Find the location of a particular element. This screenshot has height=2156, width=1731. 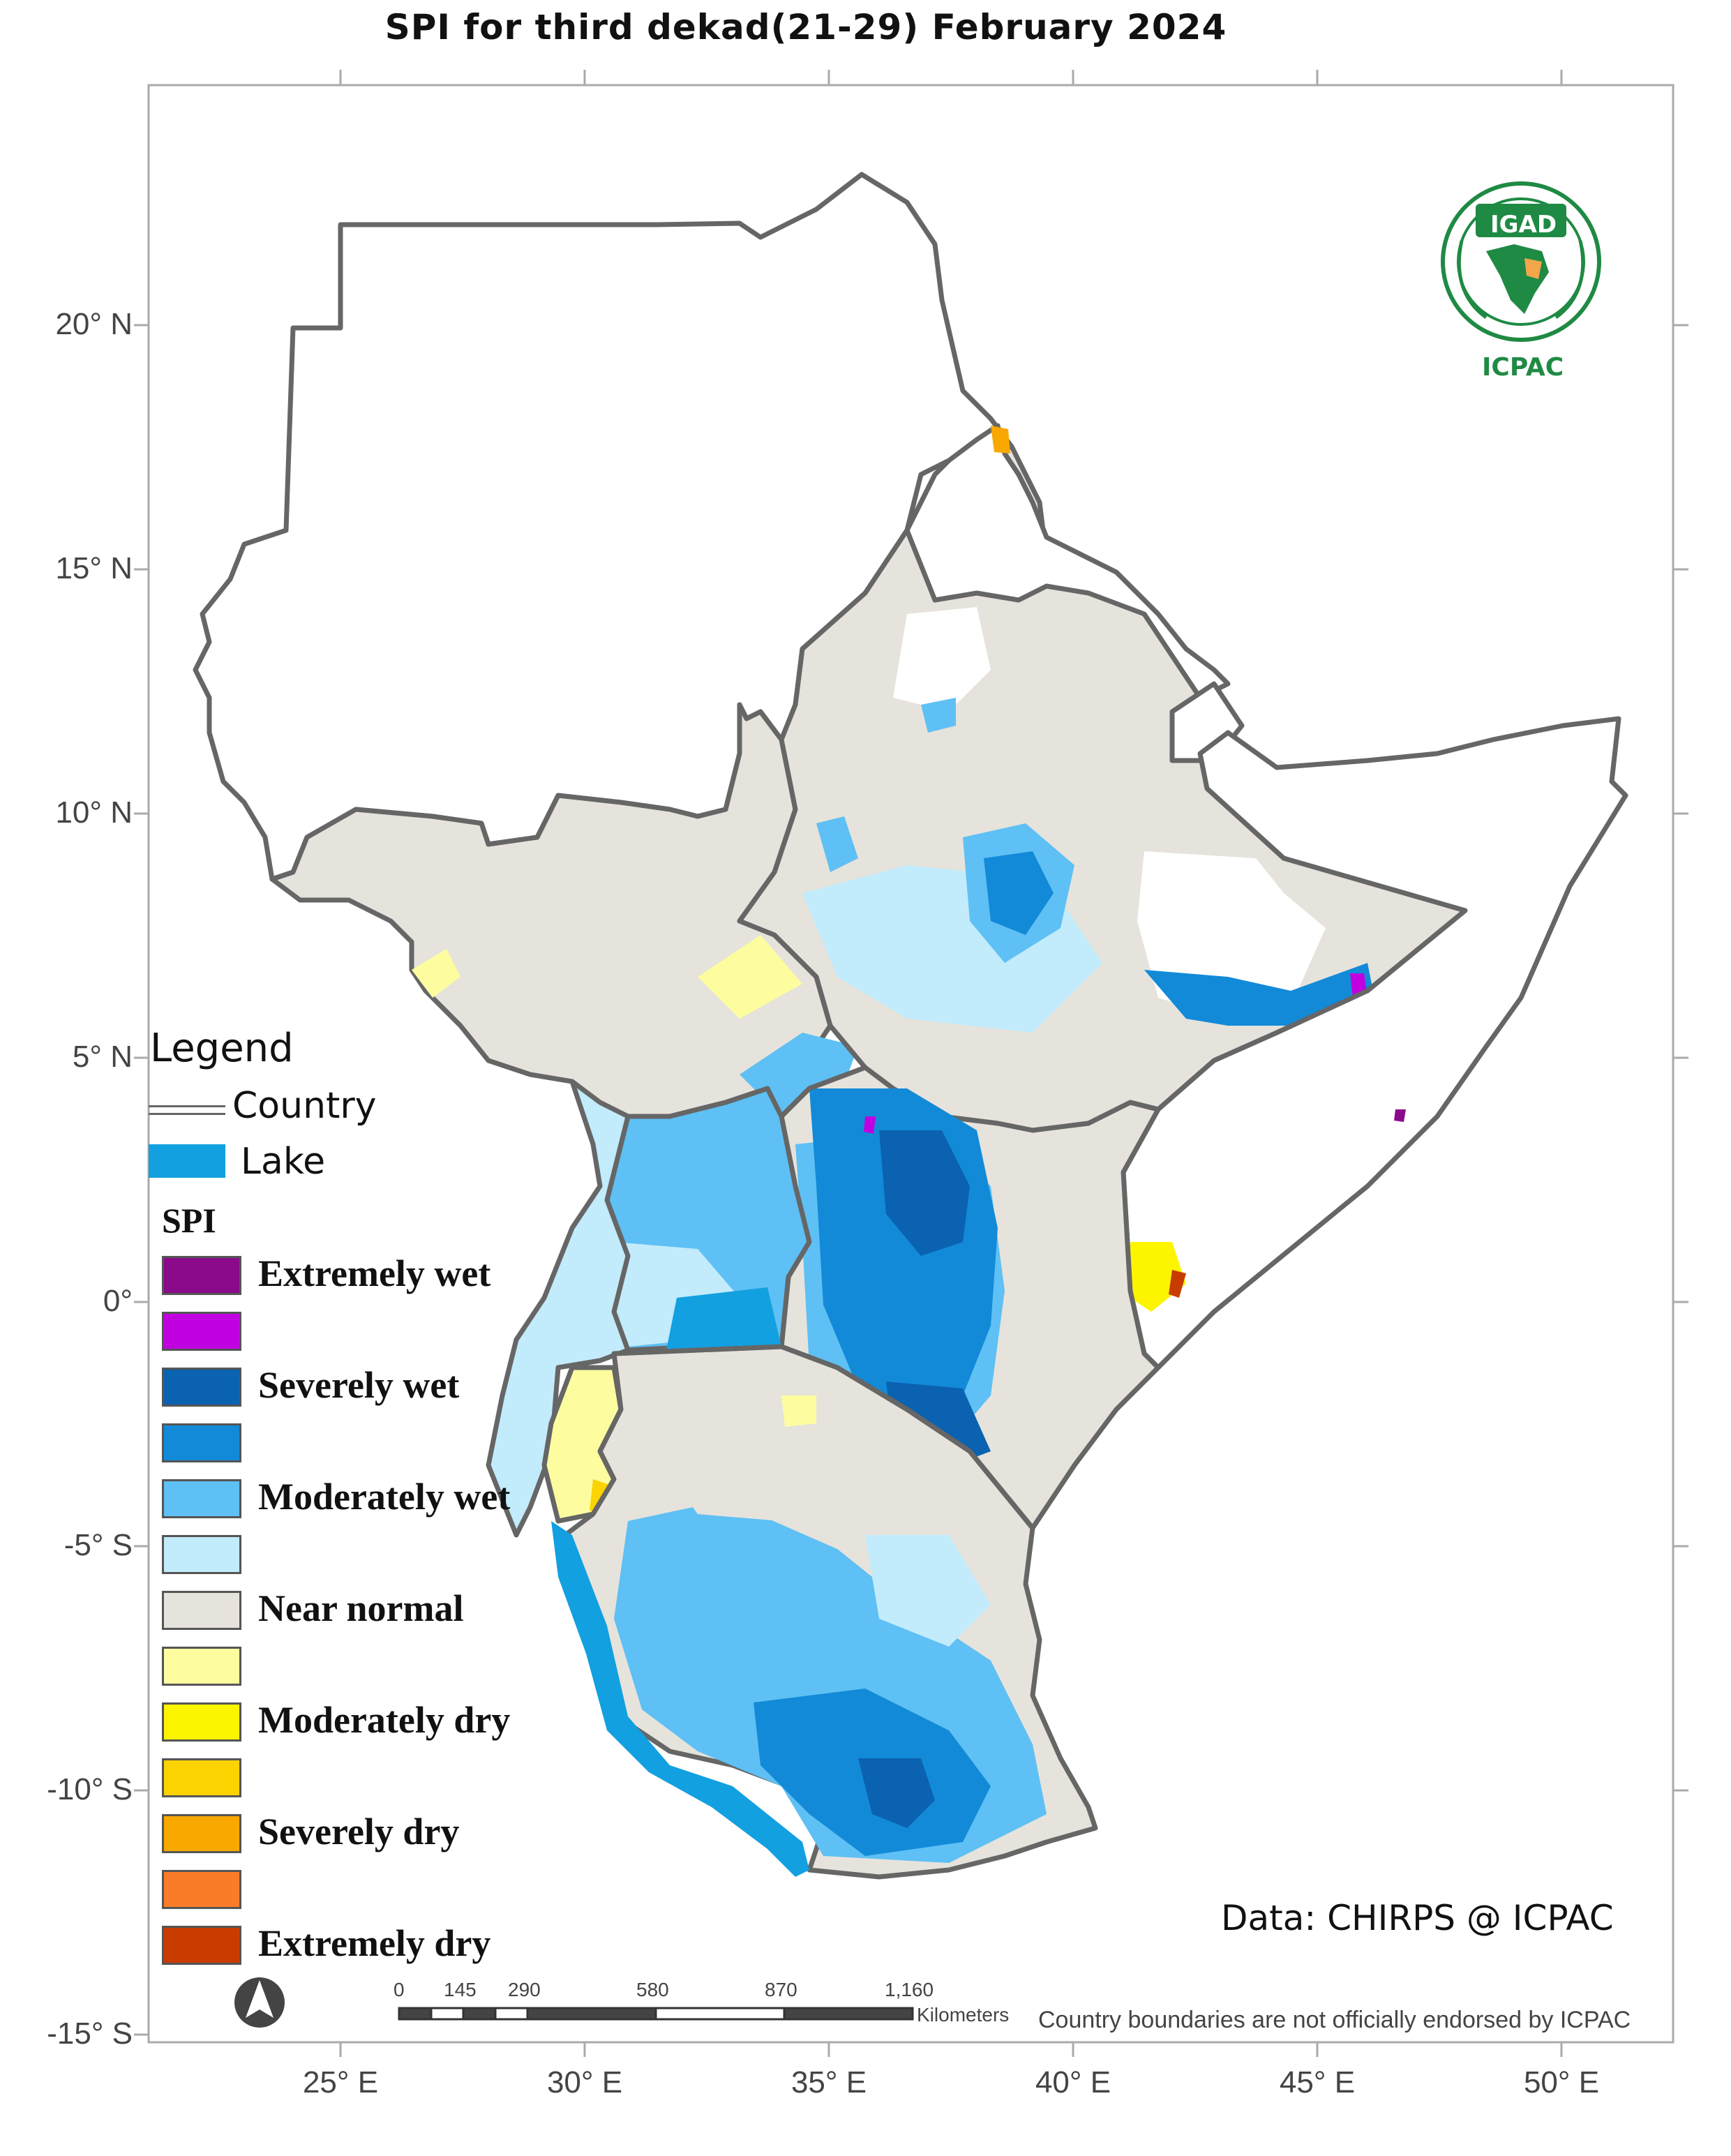

tanzania-light is located at coordinates (928, 1591).